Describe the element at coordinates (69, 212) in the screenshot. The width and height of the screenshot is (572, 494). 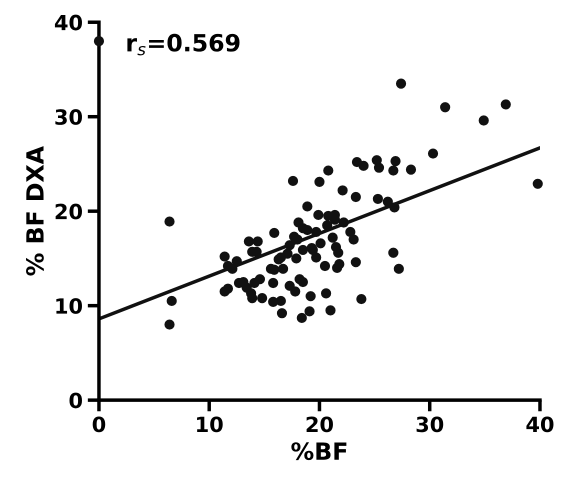
I see `y-tick-label: 20` at that location.